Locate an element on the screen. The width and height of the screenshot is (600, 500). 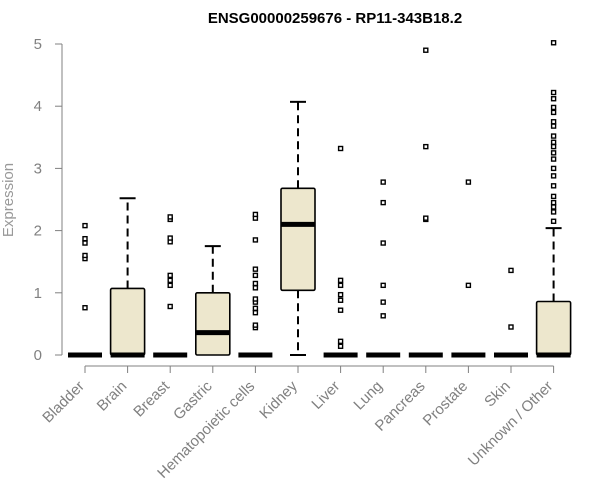
y-axis: 0 1 2 3 4 5 is located at coordinates (48, 200).